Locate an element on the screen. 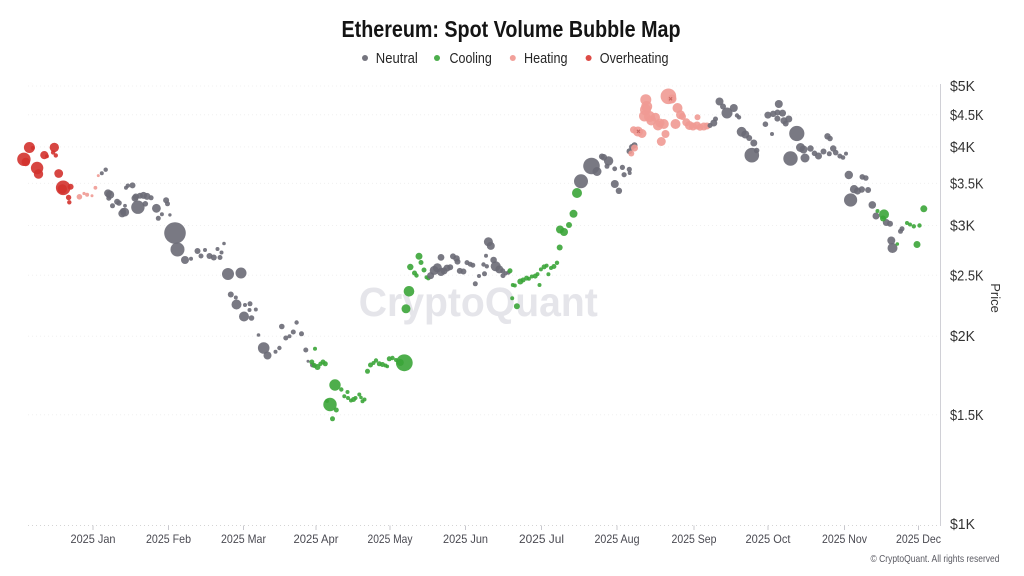 Image resolution: width=1024 pixels, height=576 pixels. svg-text: Cooling is located at coordinates (471, 59).